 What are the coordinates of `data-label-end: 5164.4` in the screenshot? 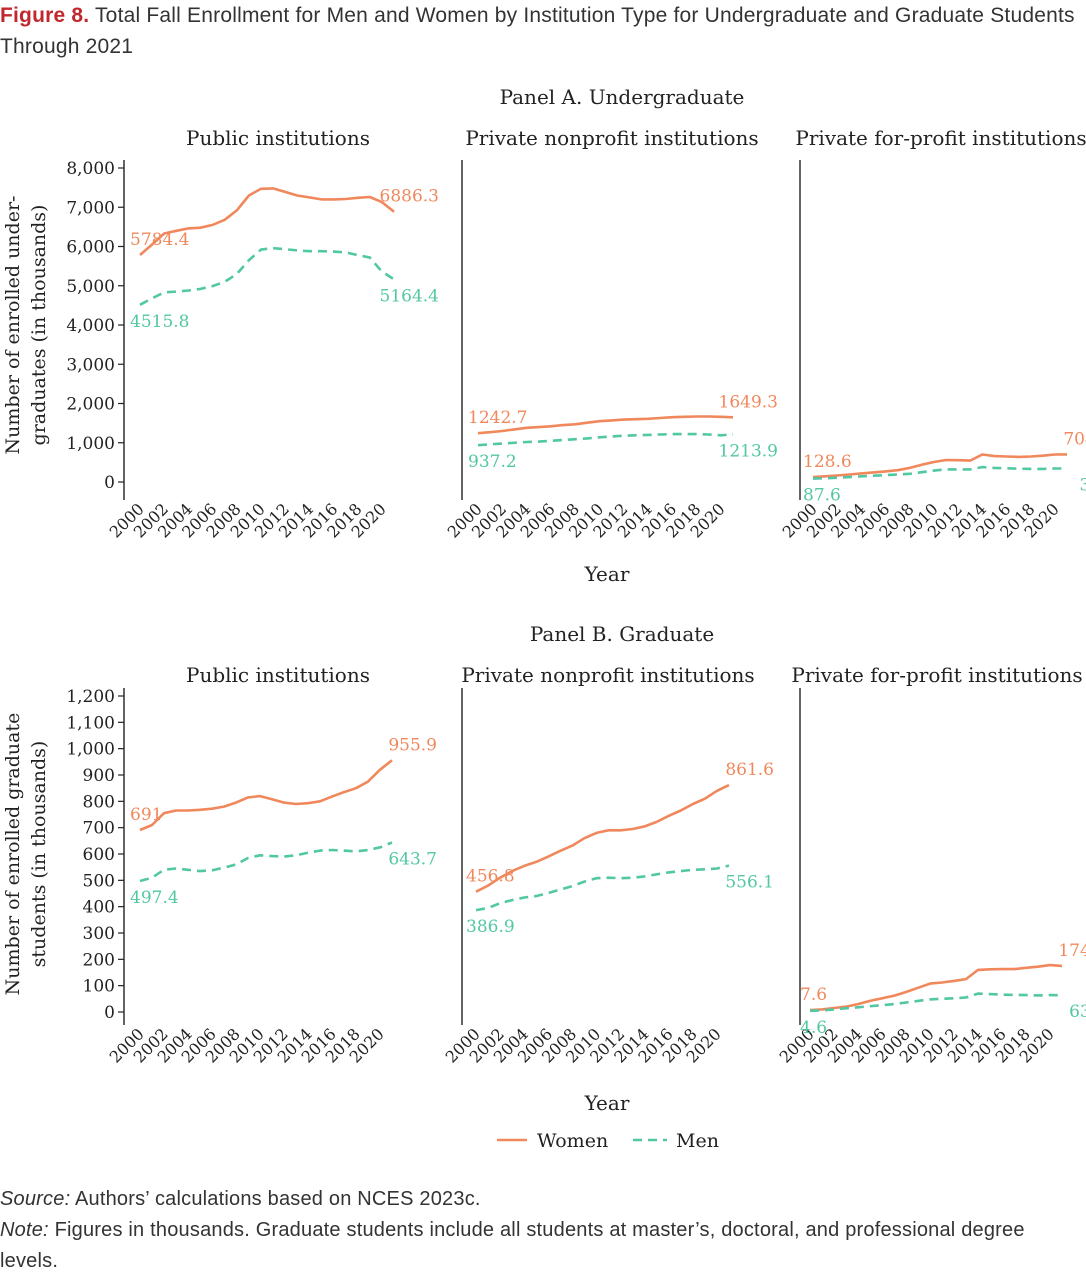 It's located at (409, 296).